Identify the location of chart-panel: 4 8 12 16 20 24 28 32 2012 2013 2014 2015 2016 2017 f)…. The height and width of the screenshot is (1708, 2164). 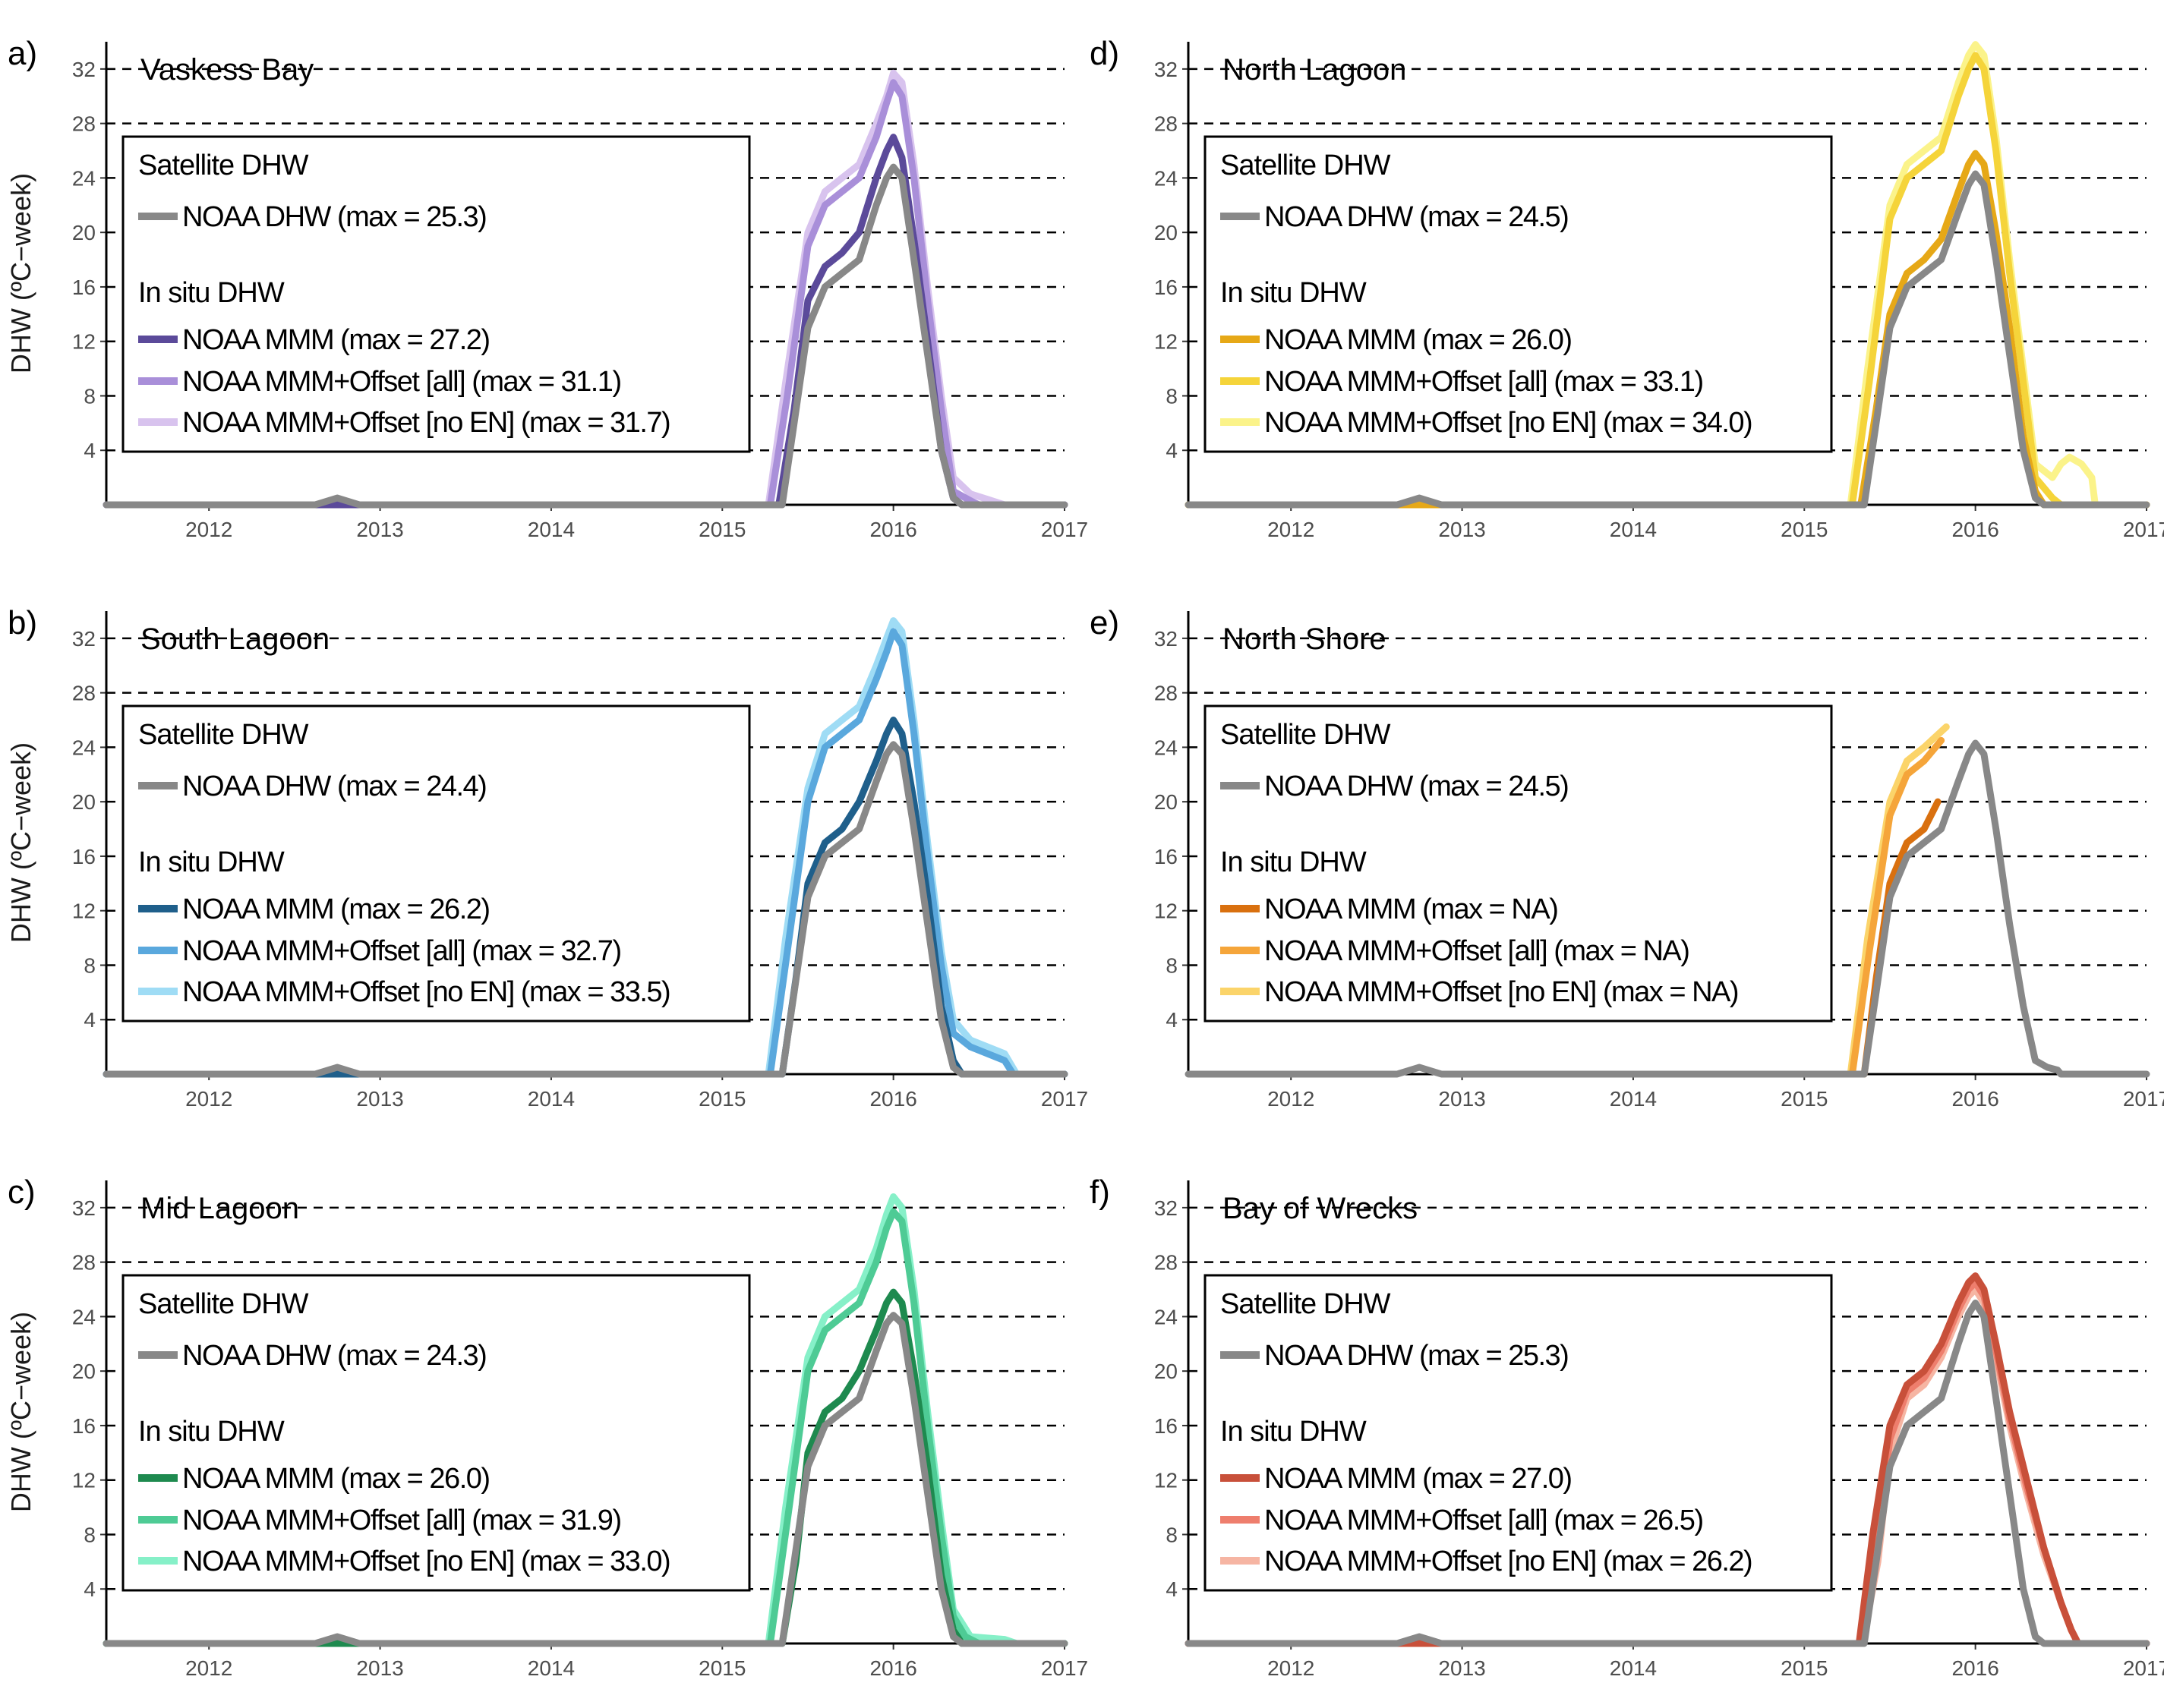
(1627, 1427).